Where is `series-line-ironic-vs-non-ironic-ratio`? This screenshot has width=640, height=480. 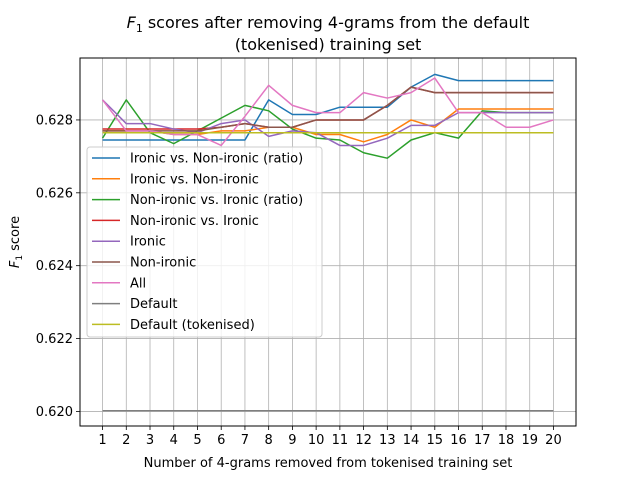 series-line-ironic-vs-non-ironic-ratio is located at coordinates (328, 107).